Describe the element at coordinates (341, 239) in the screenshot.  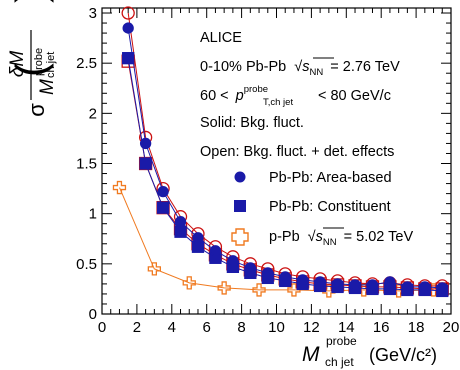
I see `legend-label-ppb: p-Pb √sNN = 5.02 TeV` at that location.